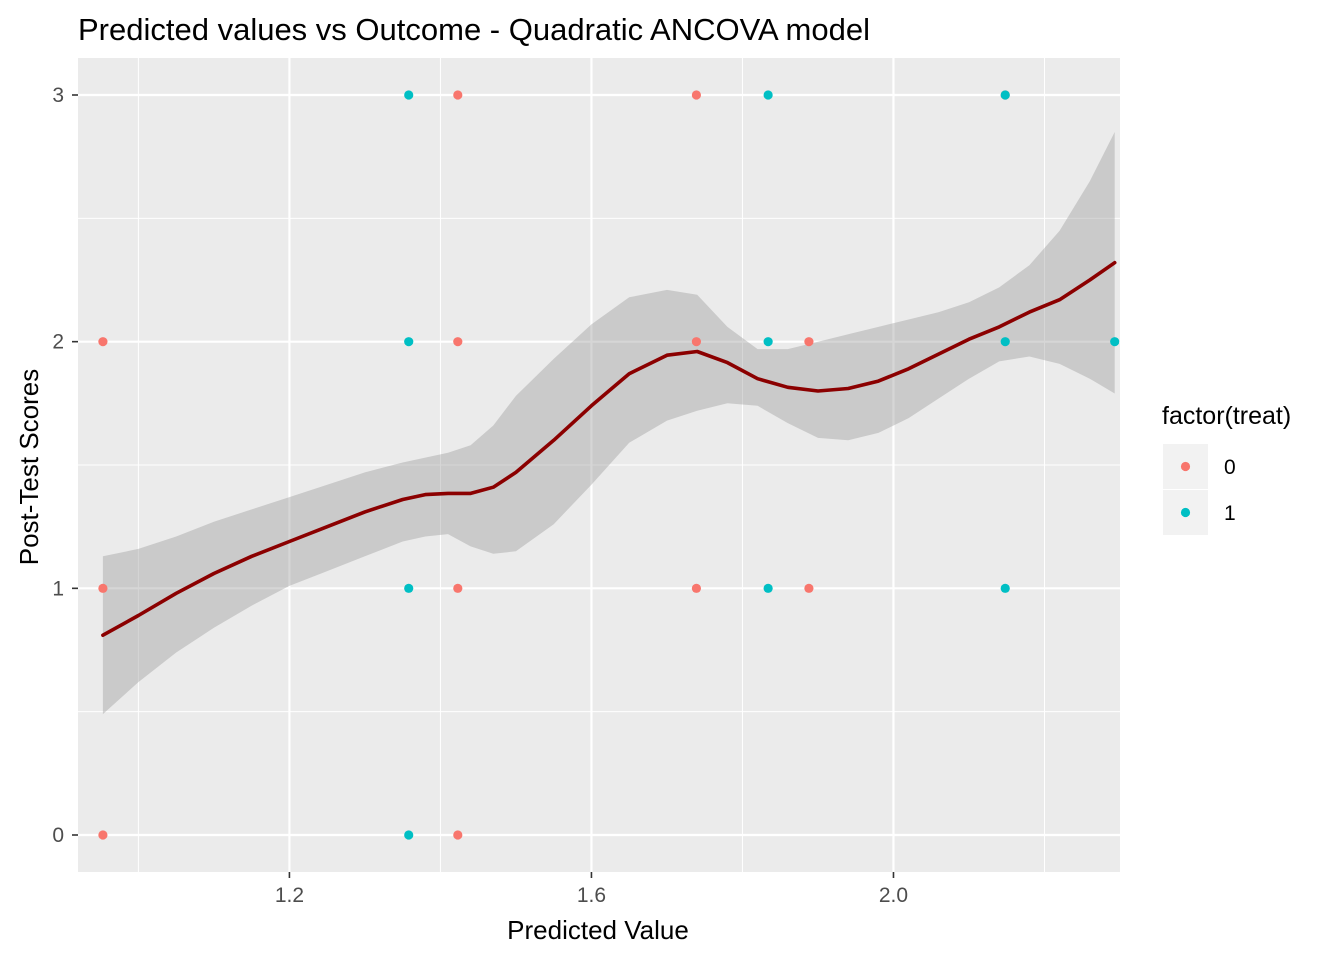 The height and width of the screenshot is (960, 1344). What do you see at coordinates (1226, 416) in the screenshot?
I see `legend-title: factor(treat)` at bounding box center [1226, 416].